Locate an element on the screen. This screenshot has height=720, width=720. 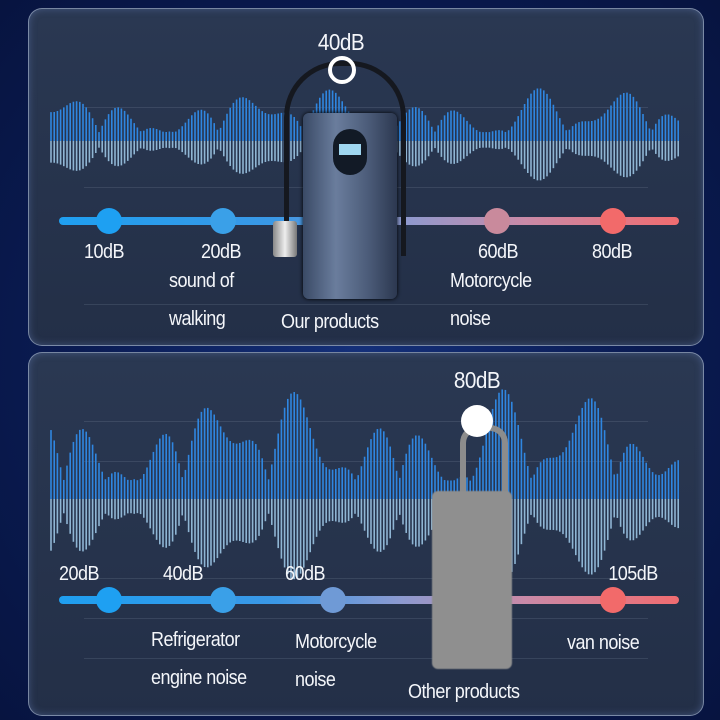
product-level-ring is located at coordinates (342, 70).